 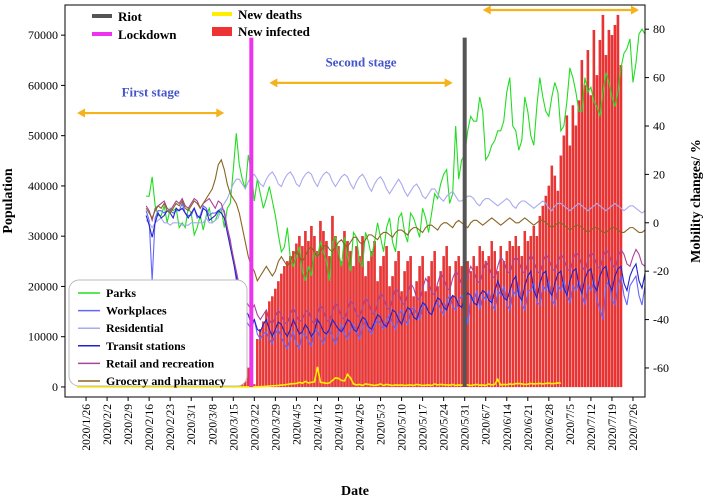 I want to click on left-y-axis: 0 10000 20000 30000 40000 50000 60000 70000, so click(x=46, y=211).